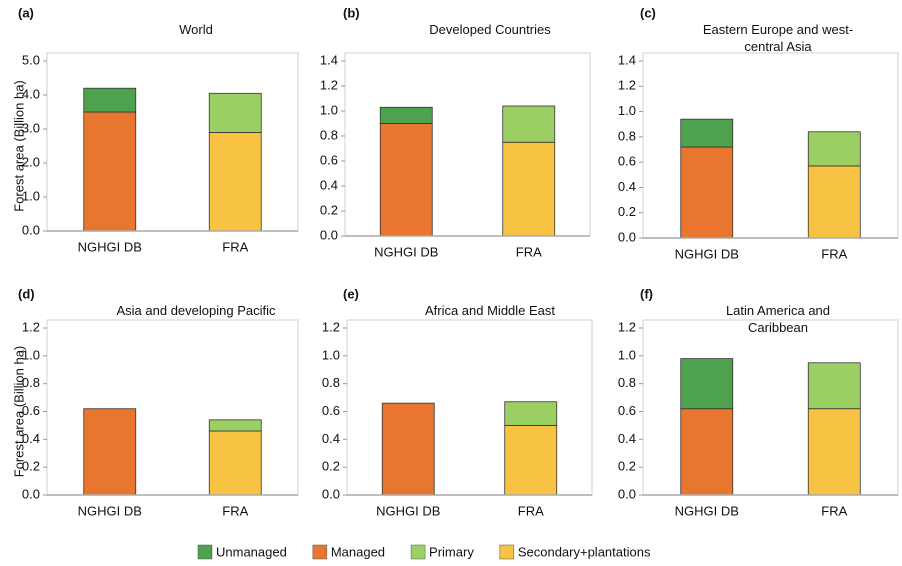  I want to click on panel-label: (c), so click(648, 12).